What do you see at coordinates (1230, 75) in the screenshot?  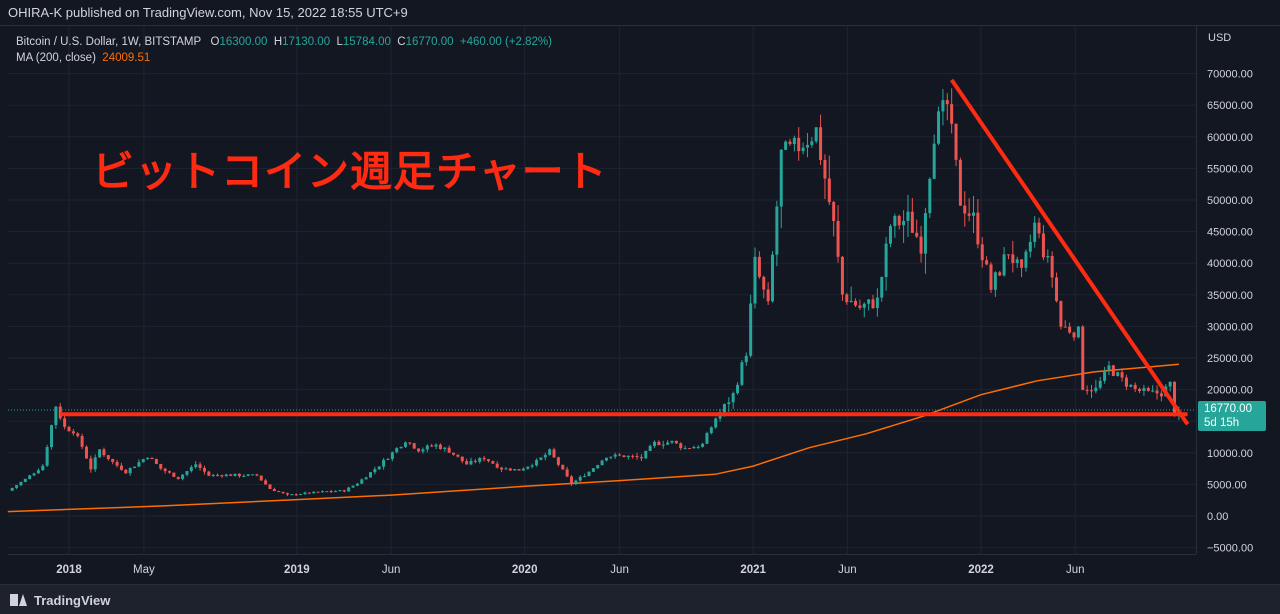 I see `price-tick-label: 70000.00` at bounding box center [1230, 75].